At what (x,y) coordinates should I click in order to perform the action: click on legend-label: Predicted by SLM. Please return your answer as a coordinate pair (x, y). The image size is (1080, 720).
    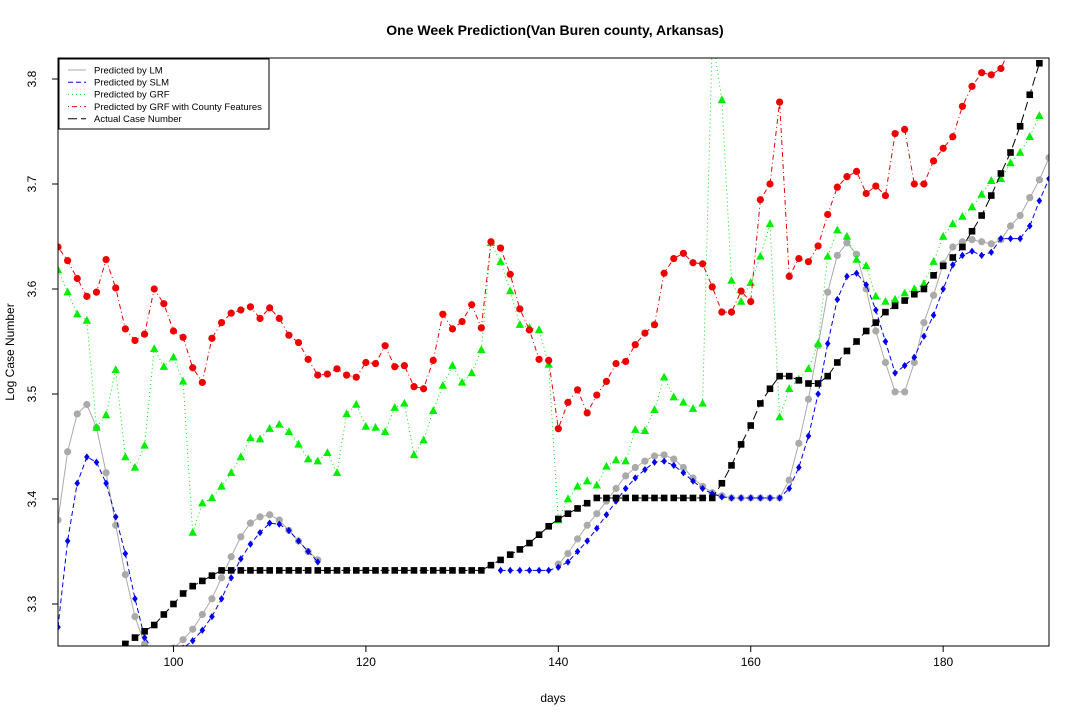
    Looking at the image, I should click on (131, 83).